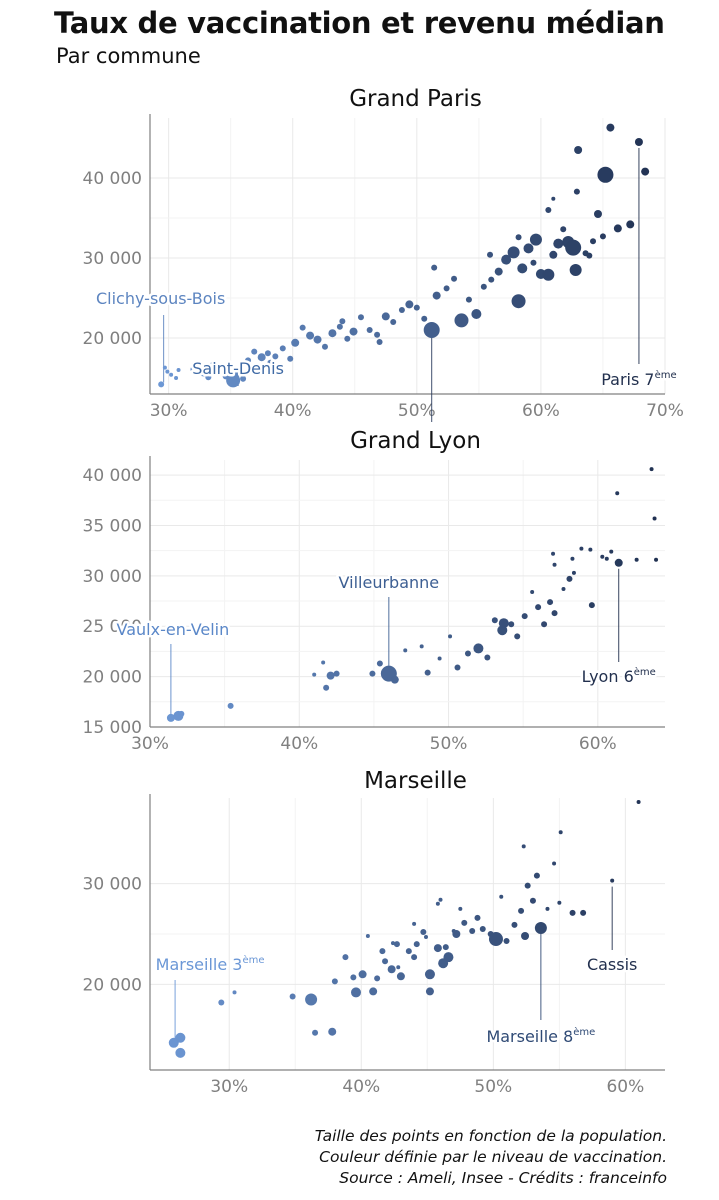 This screenshot has height=1200, width=719. What do you see at coordinates (173, 629) in the screenshot?
I see `annotation-label: Vaulx-en-Velin` at bounding box center [173, 629].